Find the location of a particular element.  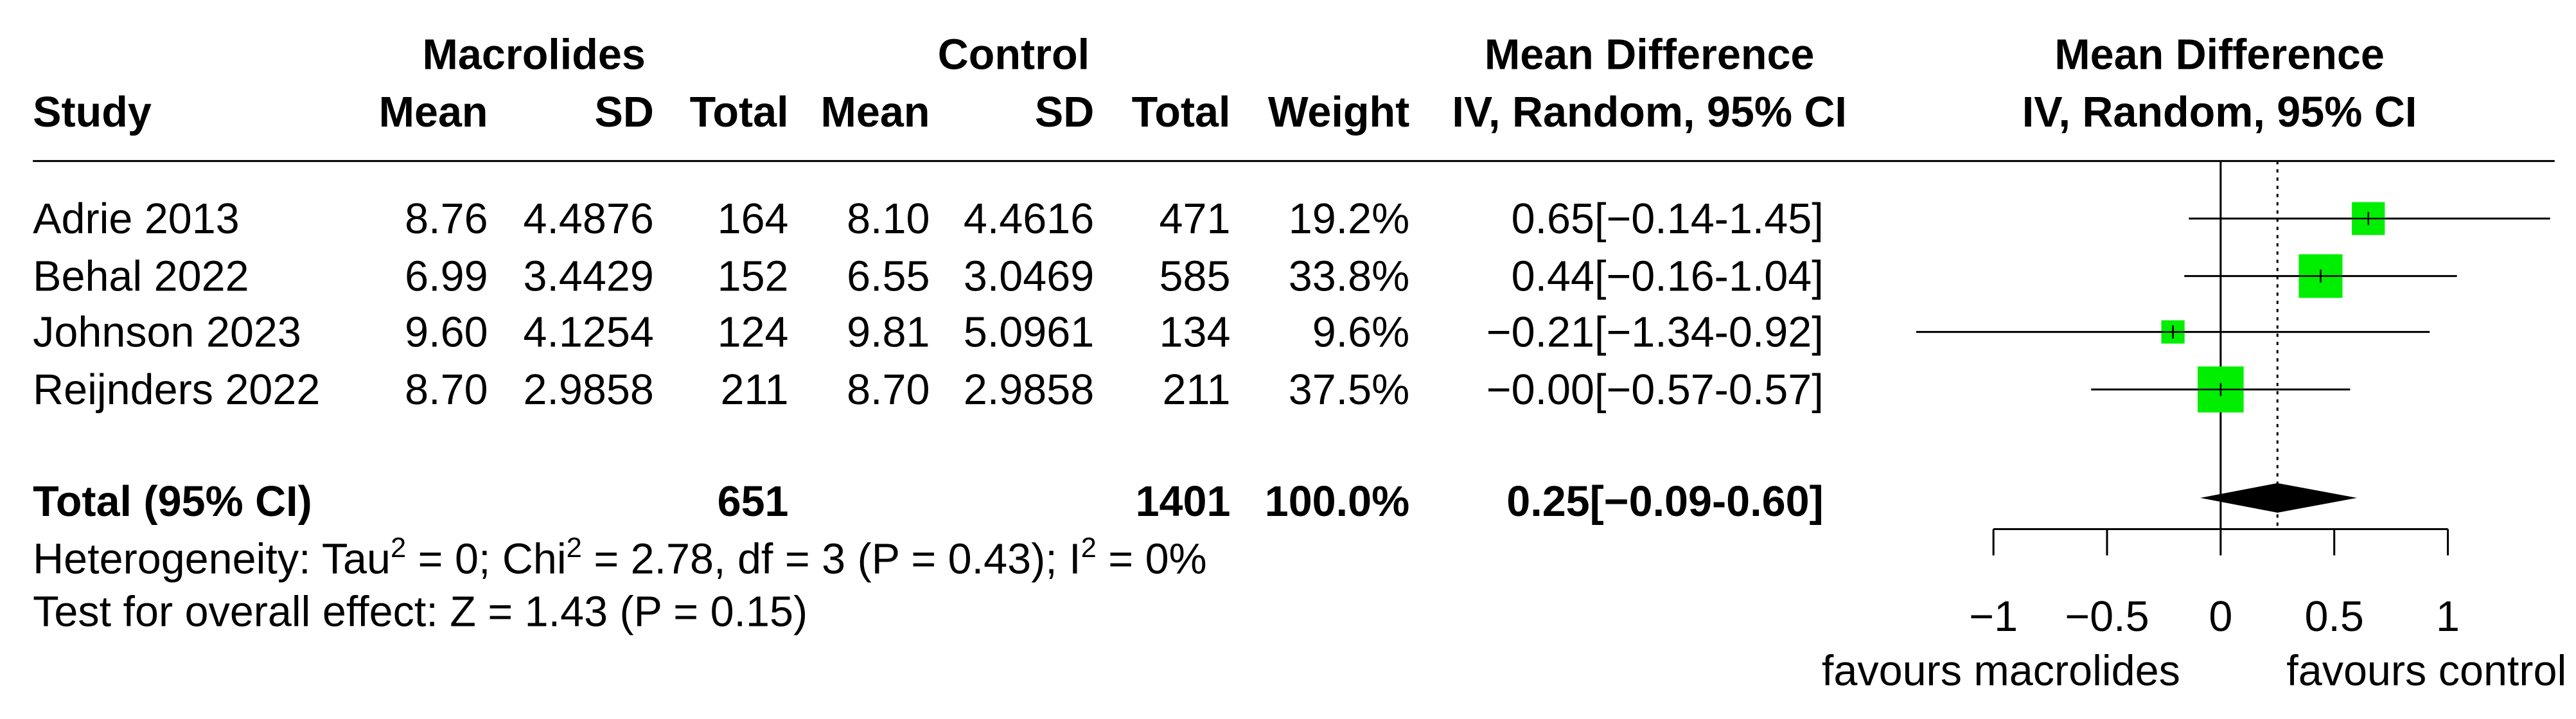

plot-header: Mean Difference is located at coordinates (2219, 54).